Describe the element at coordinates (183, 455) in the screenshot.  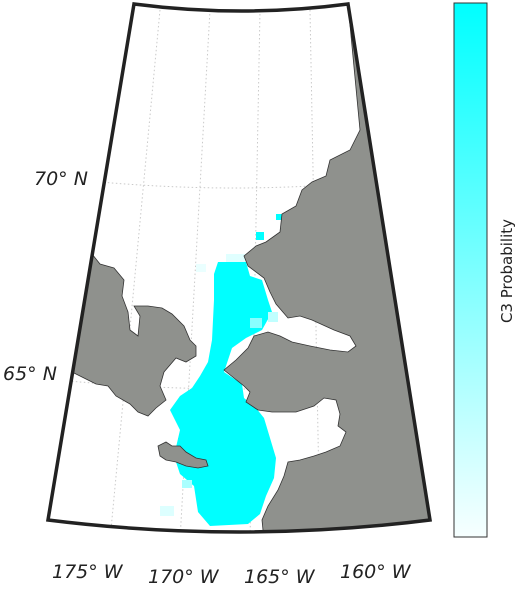
I see `st-lawrence-island` at that location.